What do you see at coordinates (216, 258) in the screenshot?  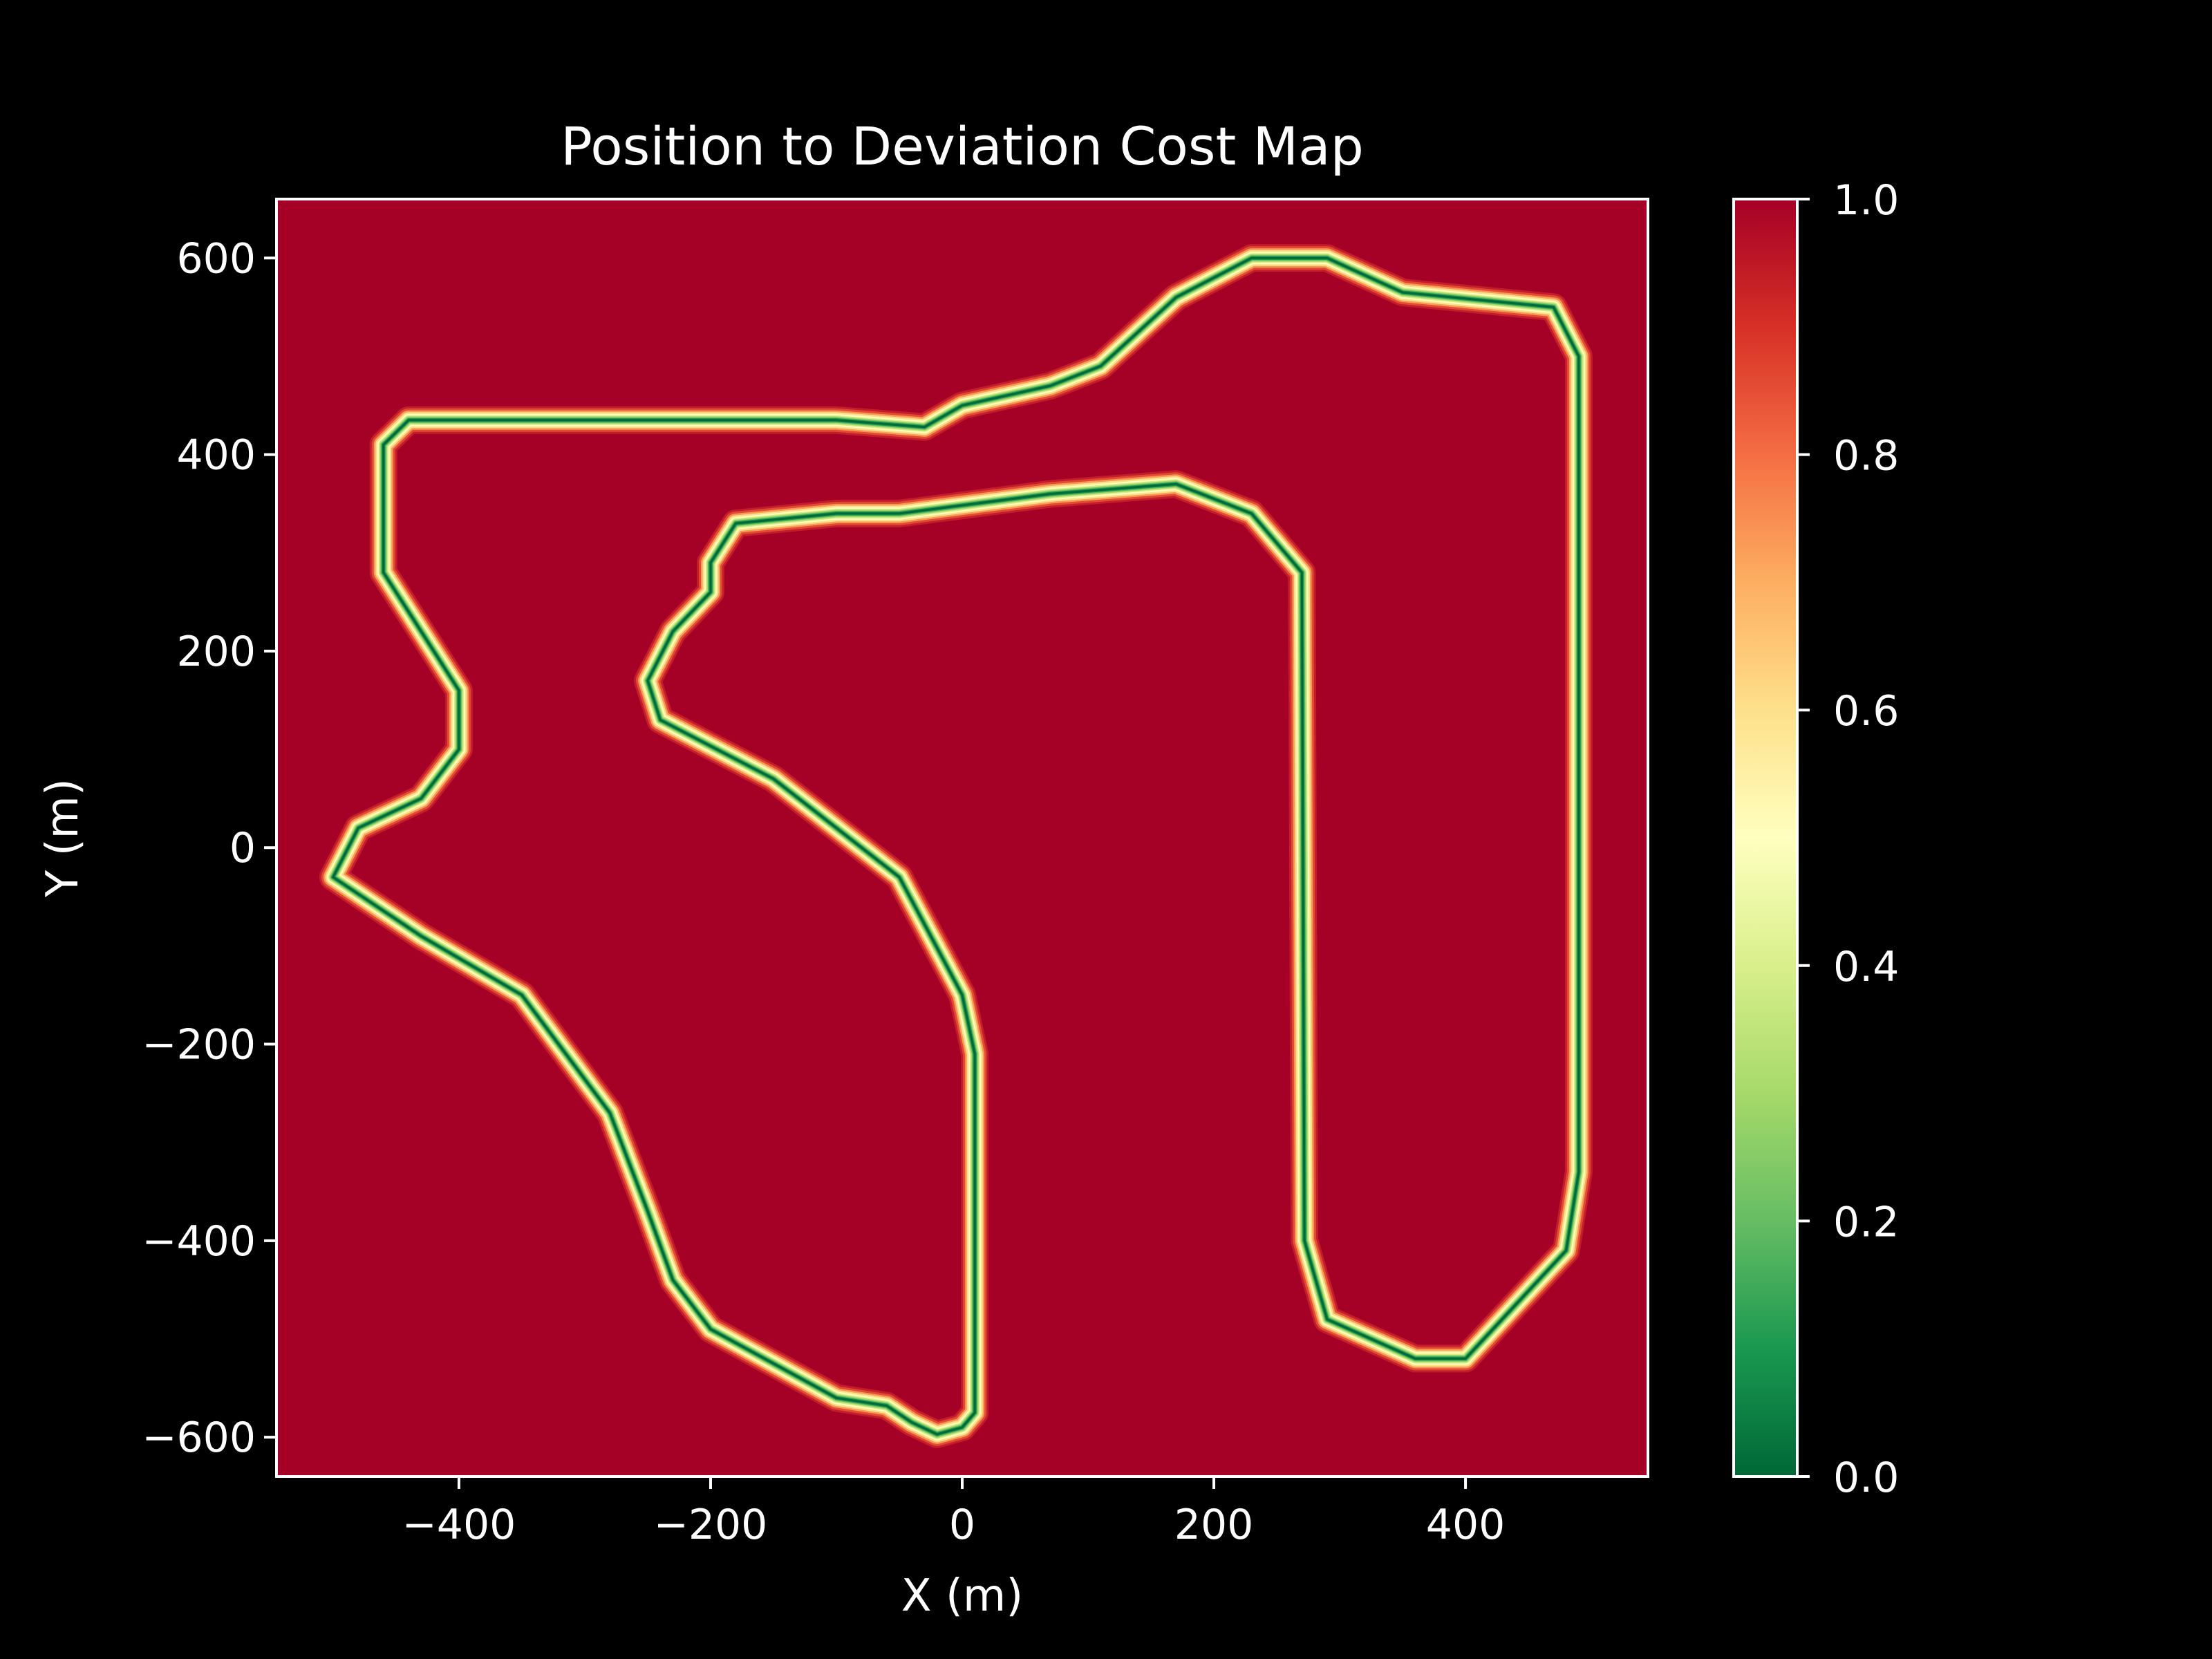 I see `y-tick-label: 600` at bounding box center [216, 258].